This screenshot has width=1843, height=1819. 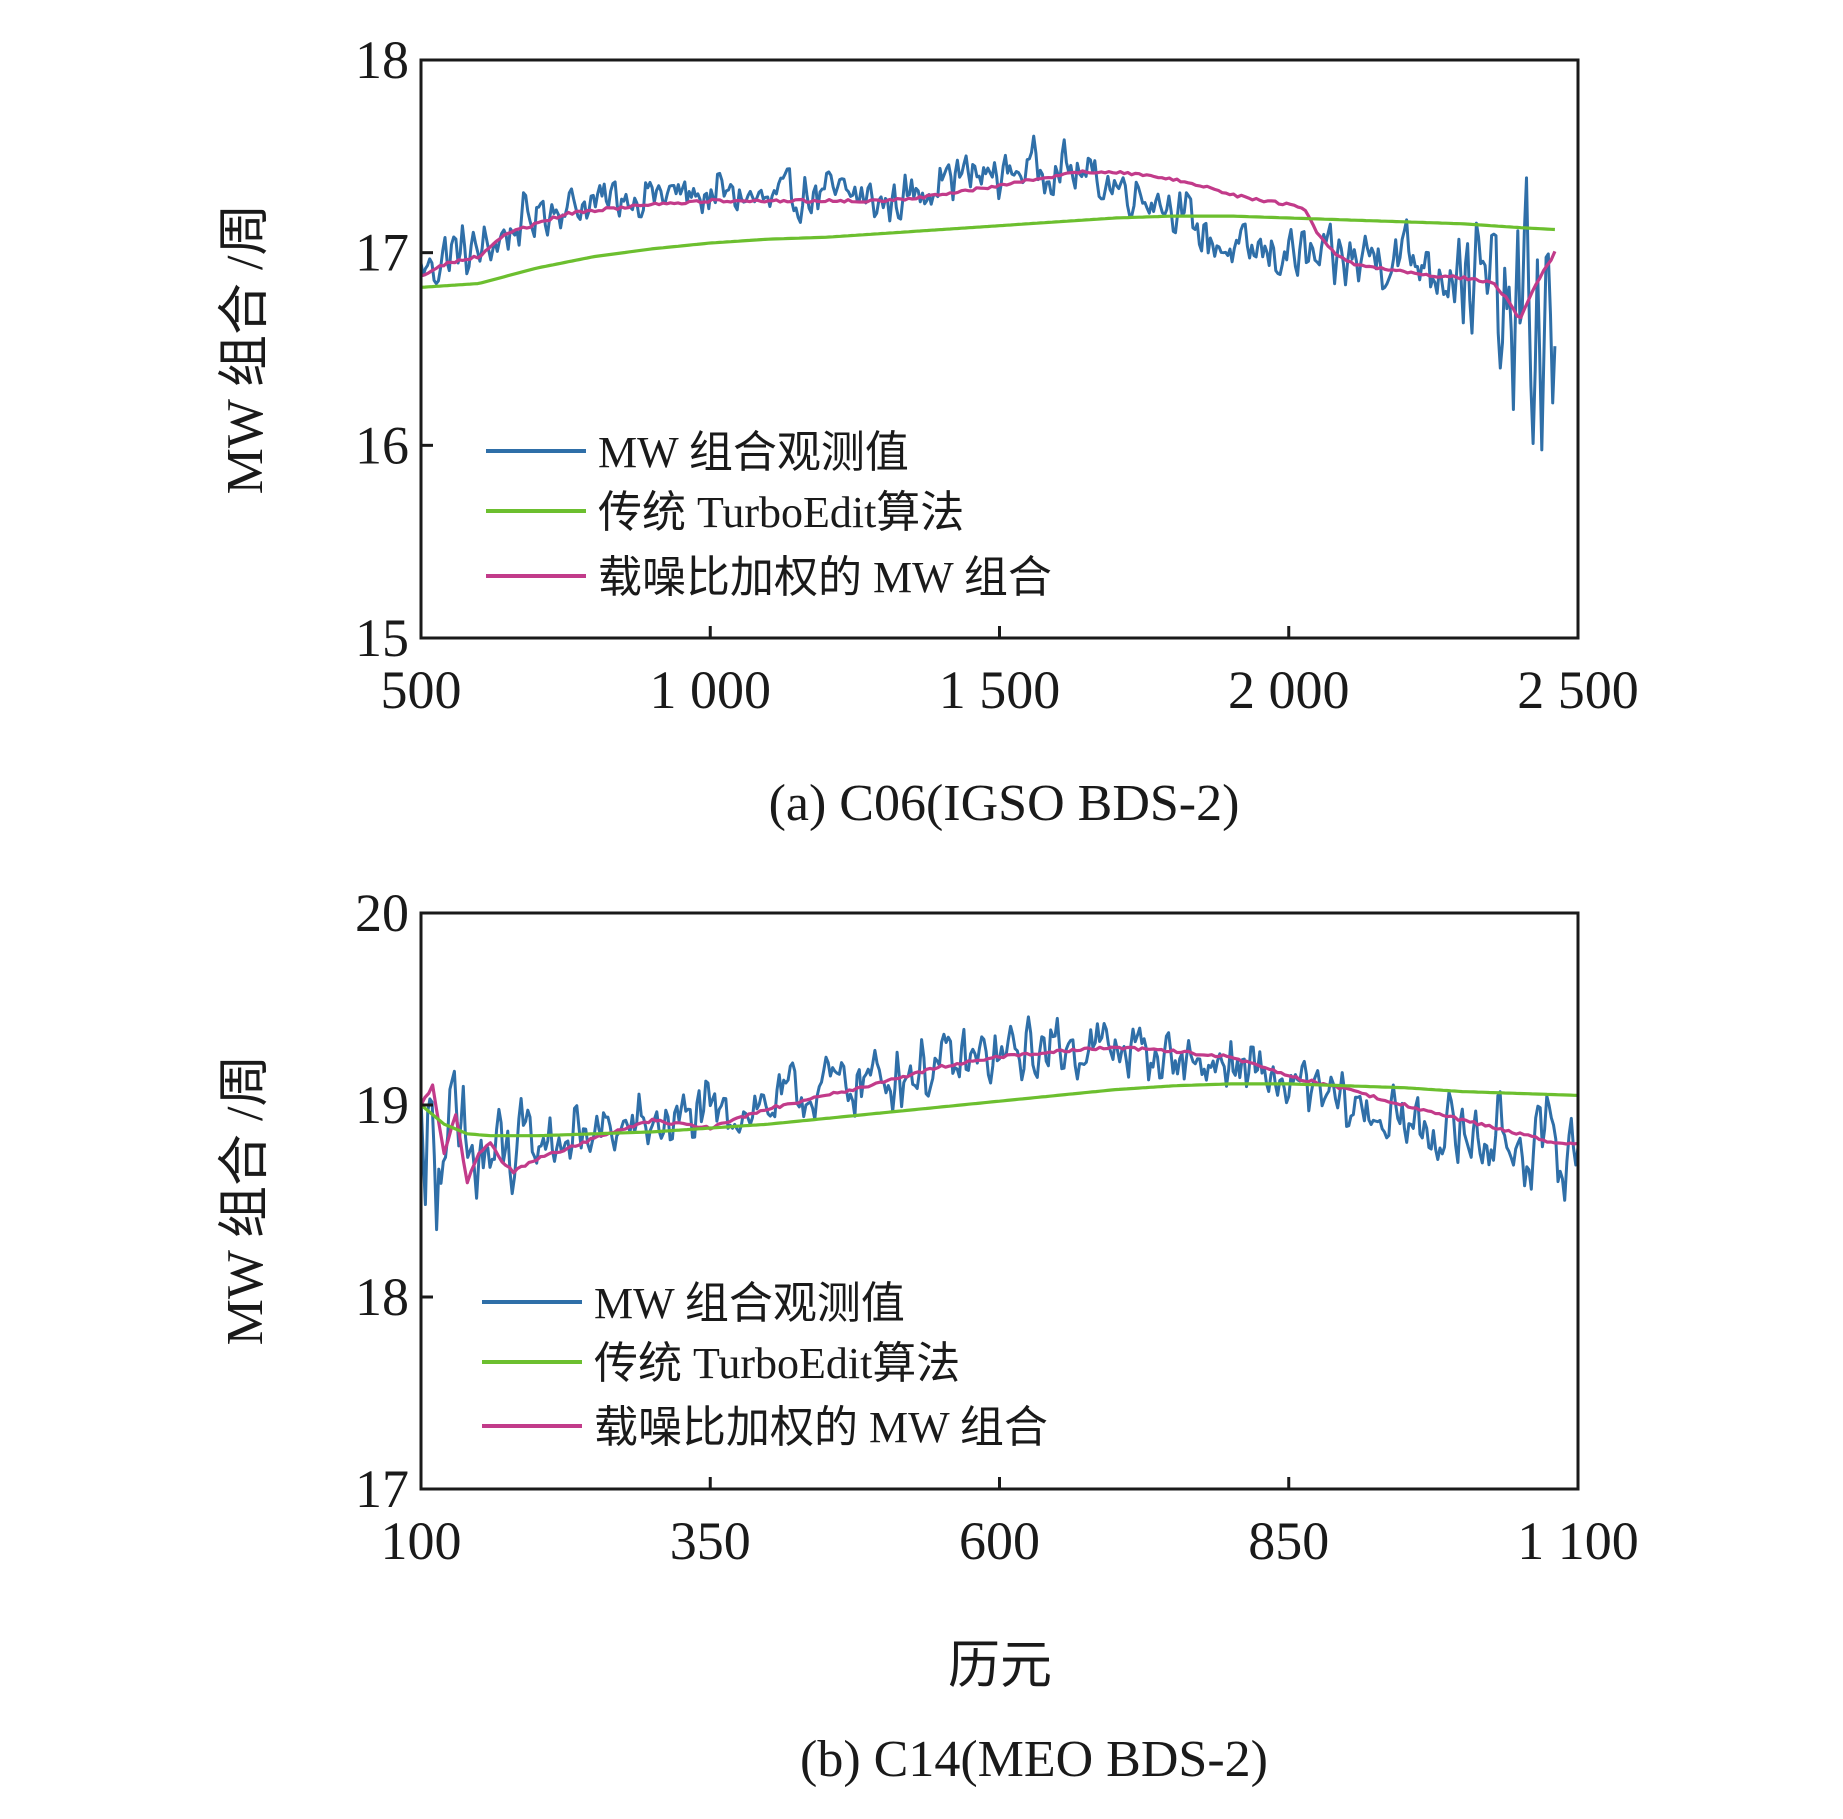 I want to click on x-tick-label: 500, so click(x=421, y=690).